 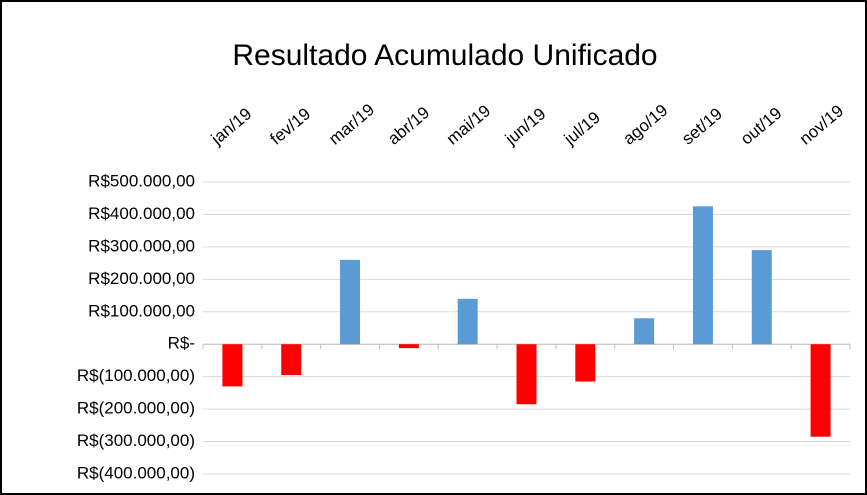 I want to click on y-tick-label: R$(200.000,00), so click(x=136, y=408).